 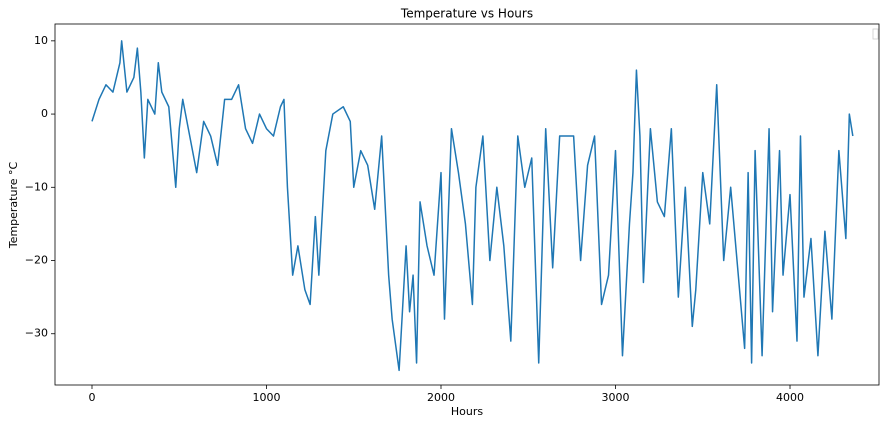 What do you see at coordinates (266, 397) in the screenshot?
I see `x-tick-label: 1000` at bounding box center [266, 397].